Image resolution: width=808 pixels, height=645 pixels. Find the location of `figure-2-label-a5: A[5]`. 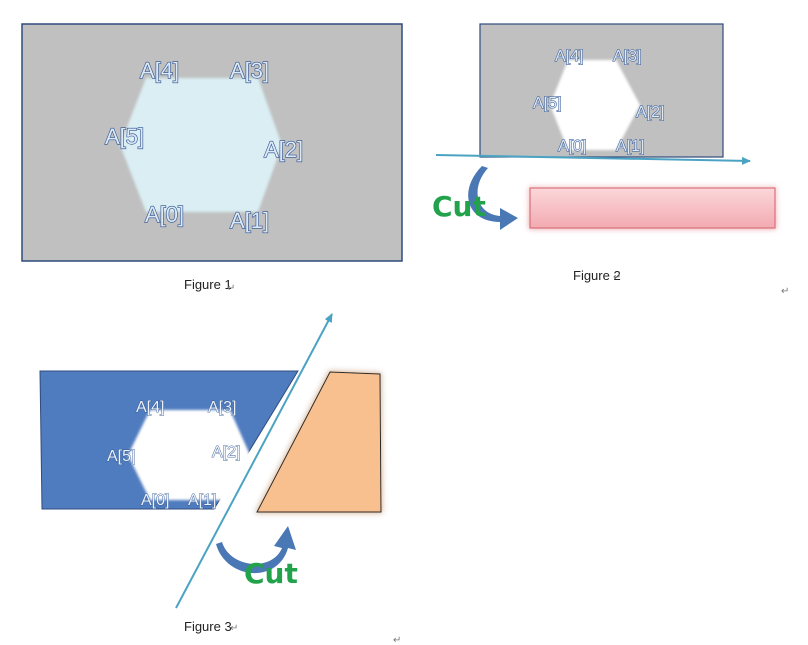

figure-2-label-a5: A[5] is located at coordinates (547, 103).